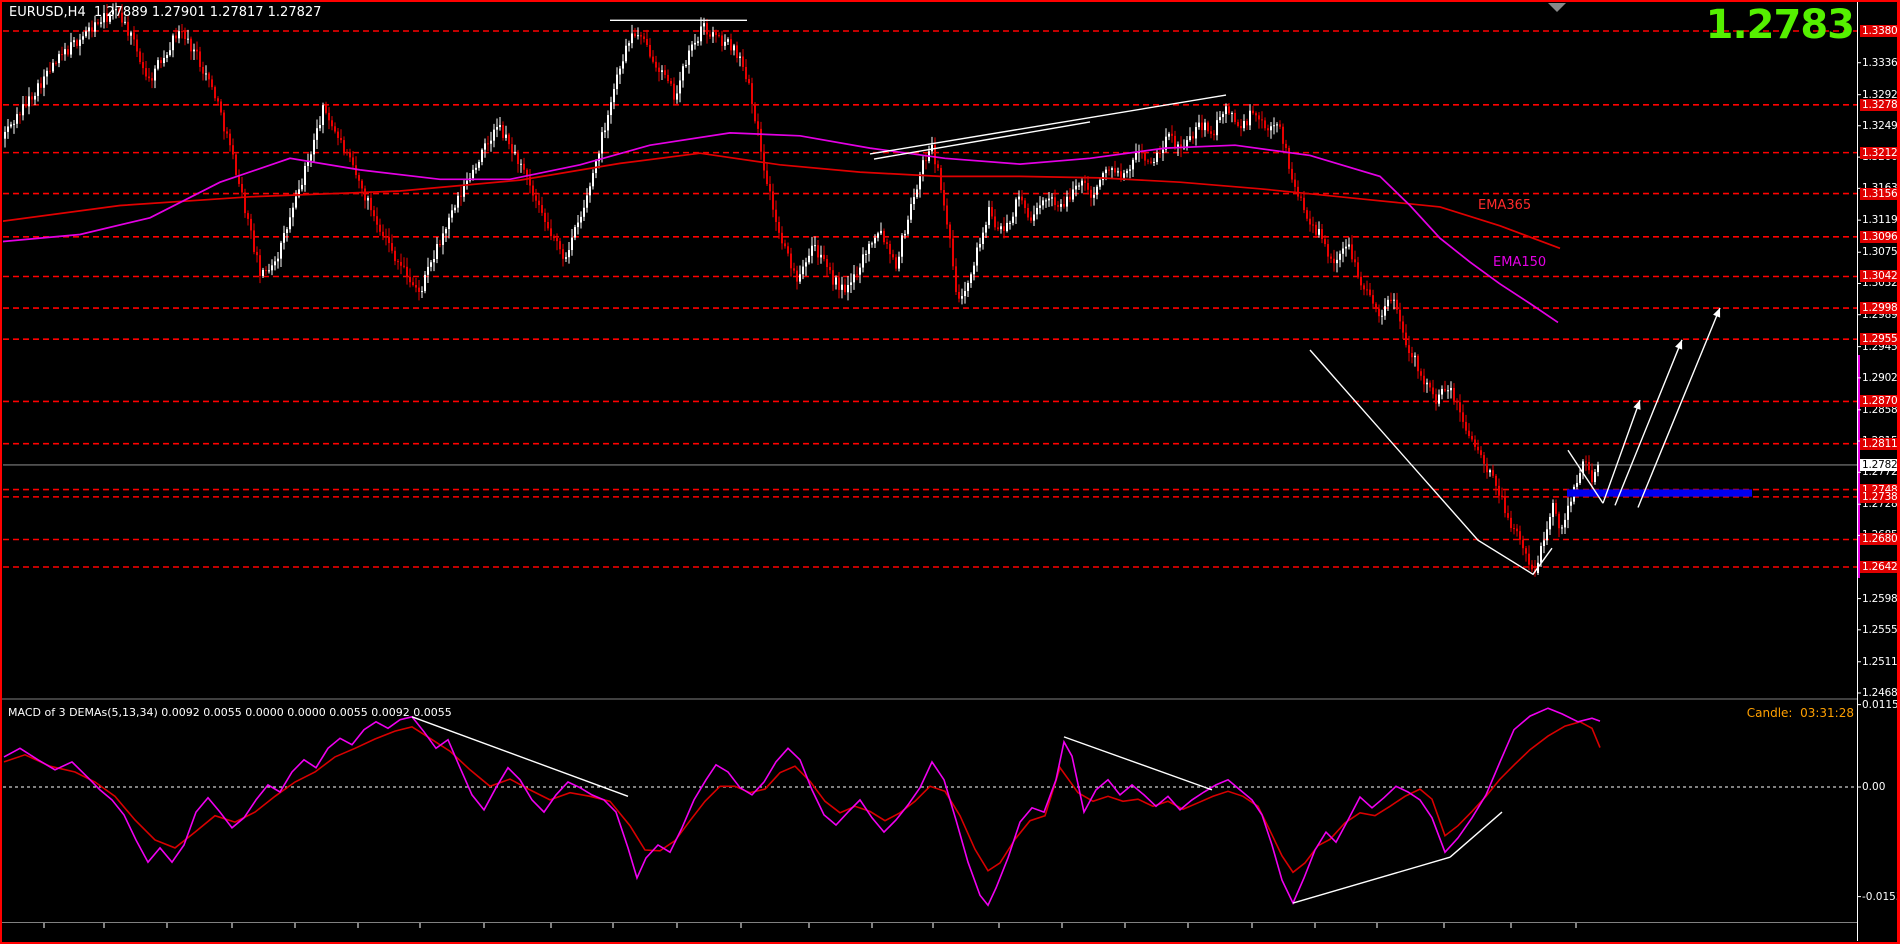  I want to click on window-border-left, so click(1, 472).